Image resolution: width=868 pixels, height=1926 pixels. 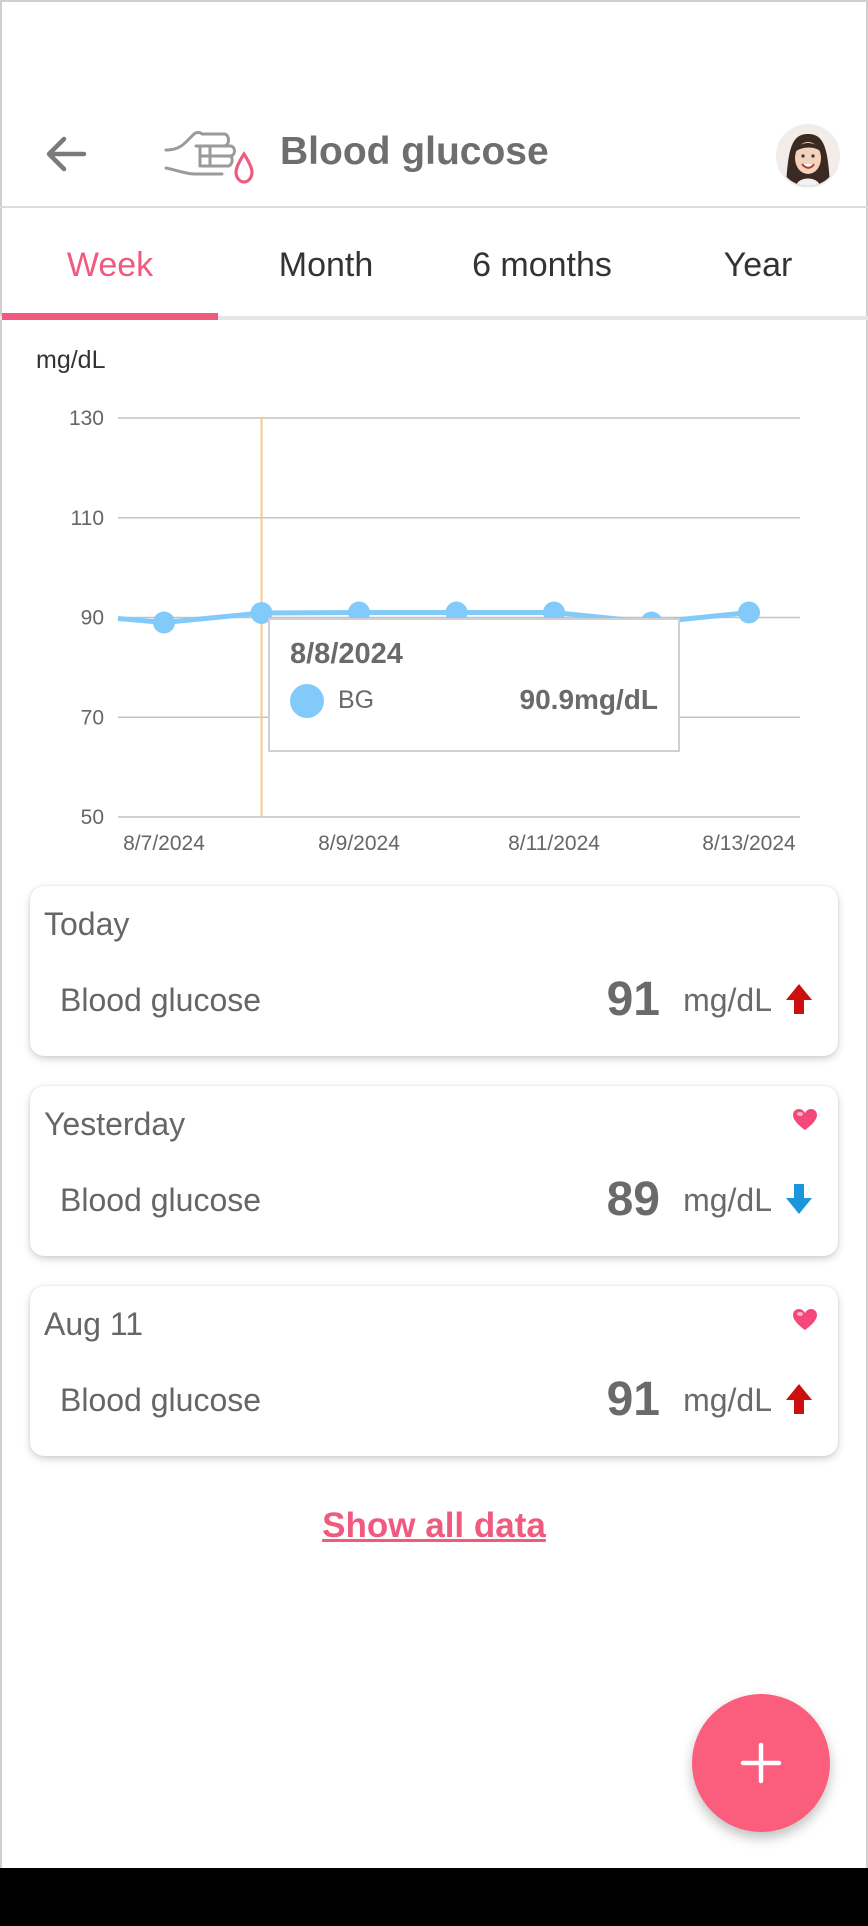 What do you see at coordinates (434, 1371) in the screenshot?
I see `reading-card-aug-11: Aug 11 Blood glucose 91 mg/dL` at bounding box center [434, 1371].